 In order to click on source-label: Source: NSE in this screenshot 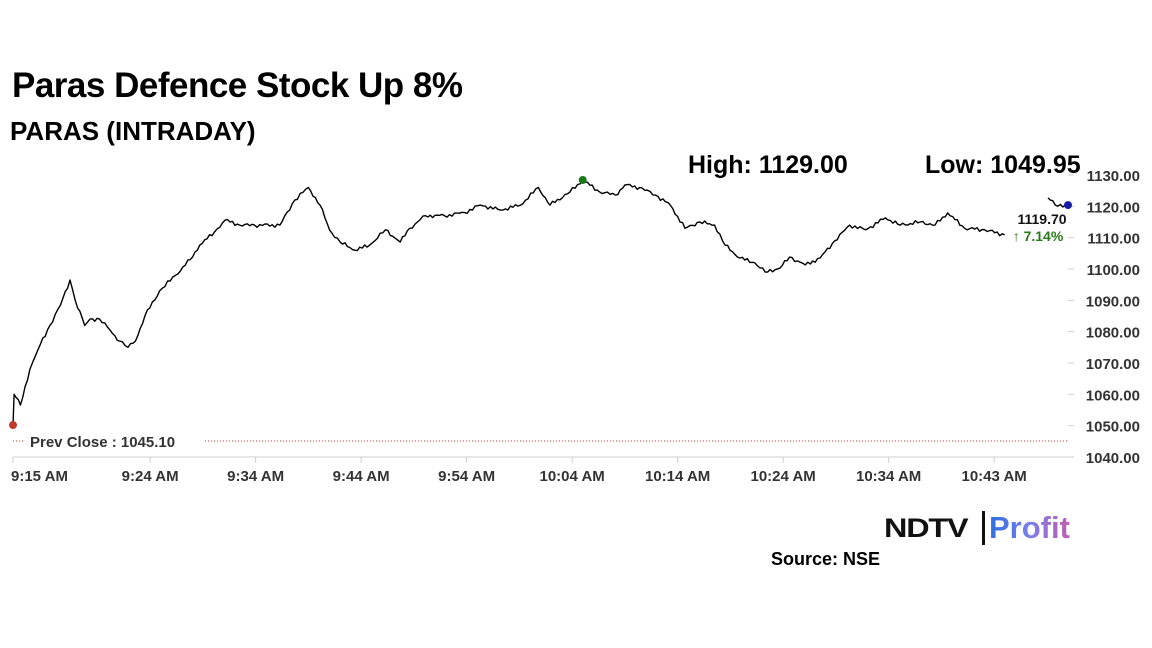, I will do `click(826, 559)`.